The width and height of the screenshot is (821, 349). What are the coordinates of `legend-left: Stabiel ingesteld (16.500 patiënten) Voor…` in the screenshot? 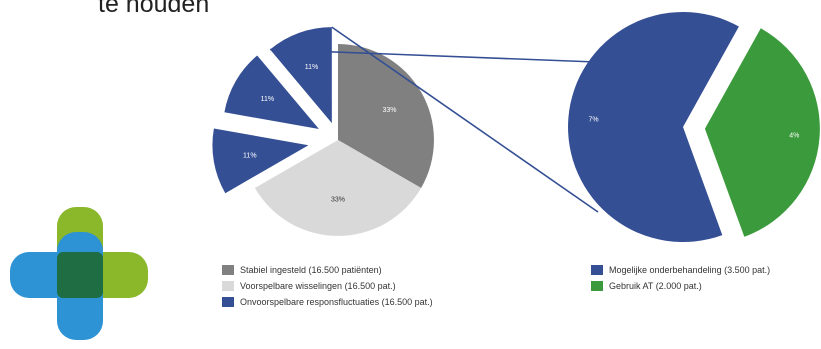 It's located at (327, 286).